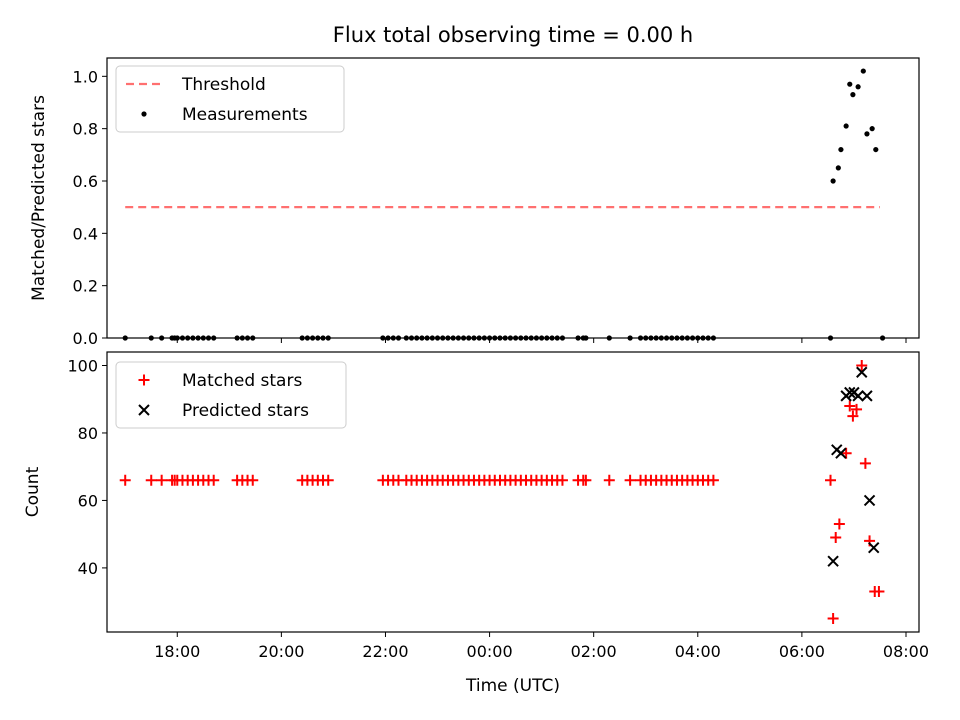  I want to click on figure-title: Flux total observing time = 0.00 h, so click(513, 35).